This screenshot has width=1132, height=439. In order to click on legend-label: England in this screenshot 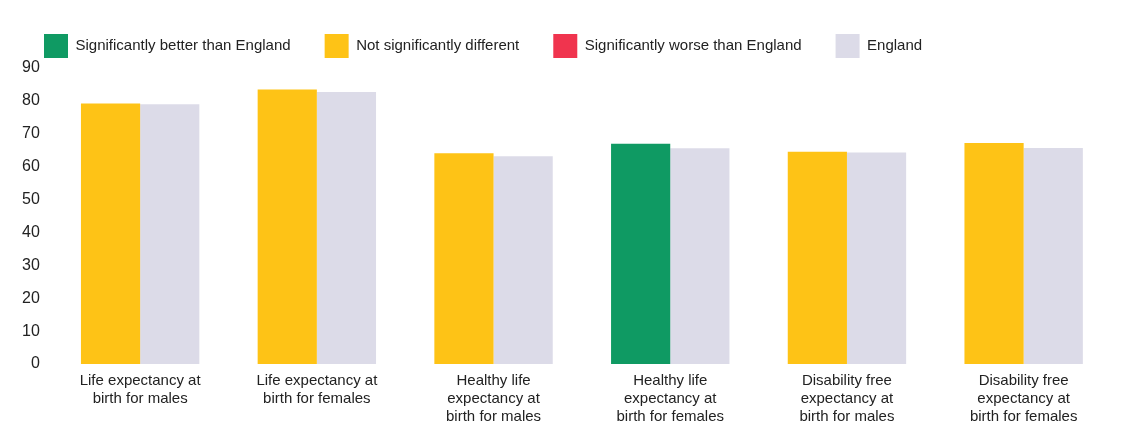, I will do `click(895, 45)`.